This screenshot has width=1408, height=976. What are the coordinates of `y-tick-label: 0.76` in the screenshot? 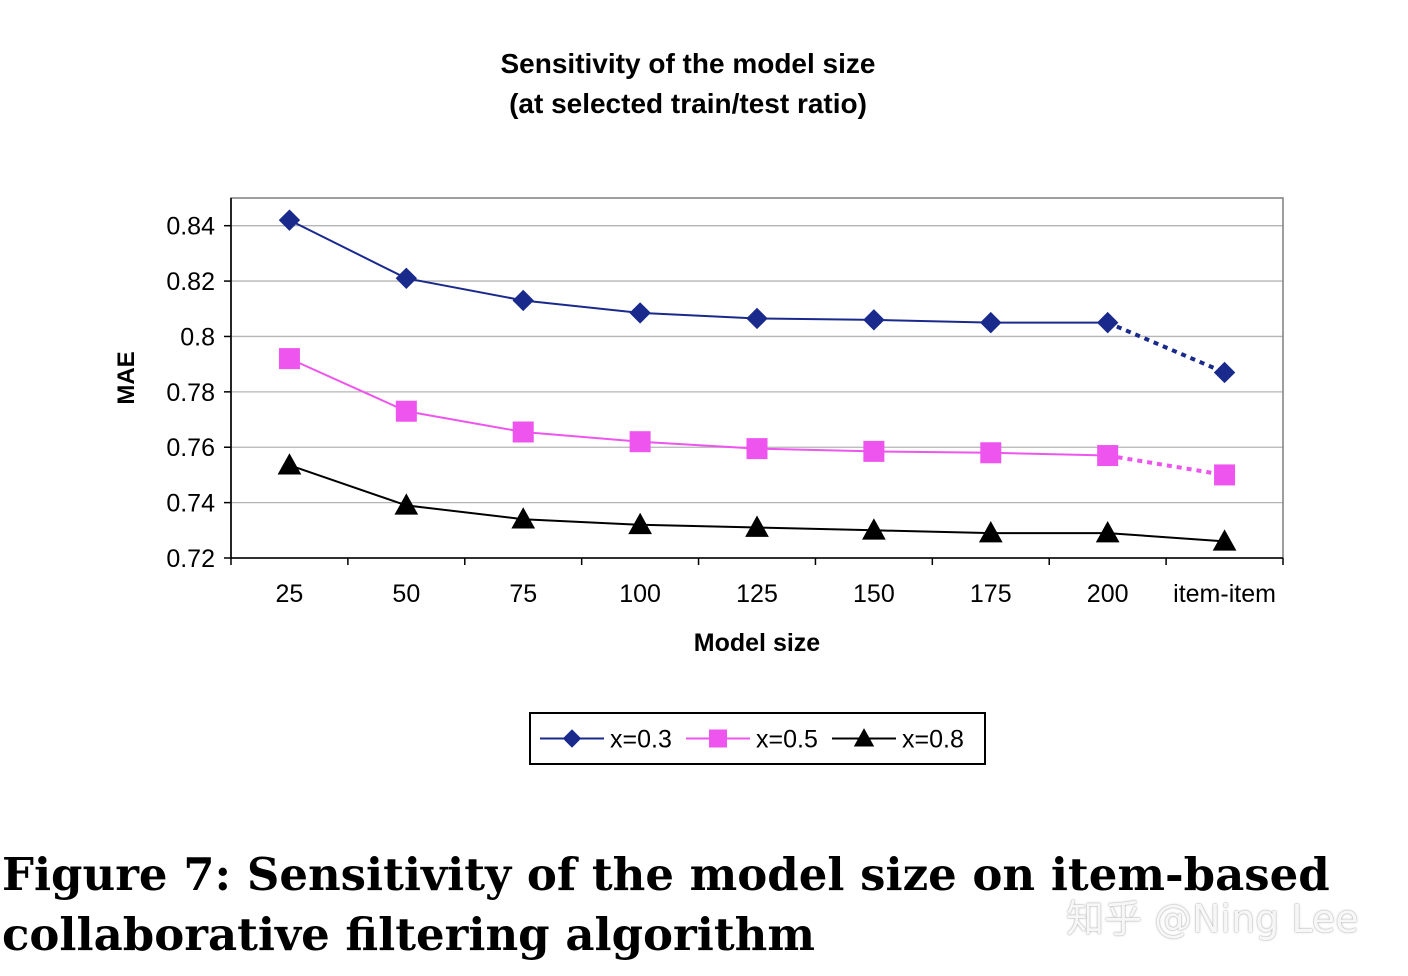 It's located at (190, 448).